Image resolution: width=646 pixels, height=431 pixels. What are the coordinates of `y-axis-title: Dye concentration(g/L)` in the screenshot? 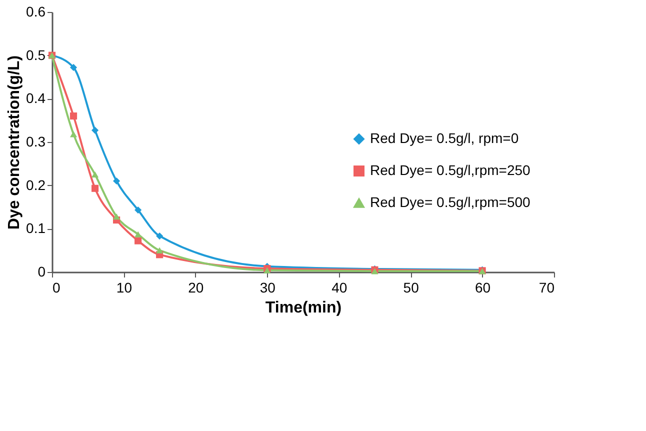 It's located at (15, 142).